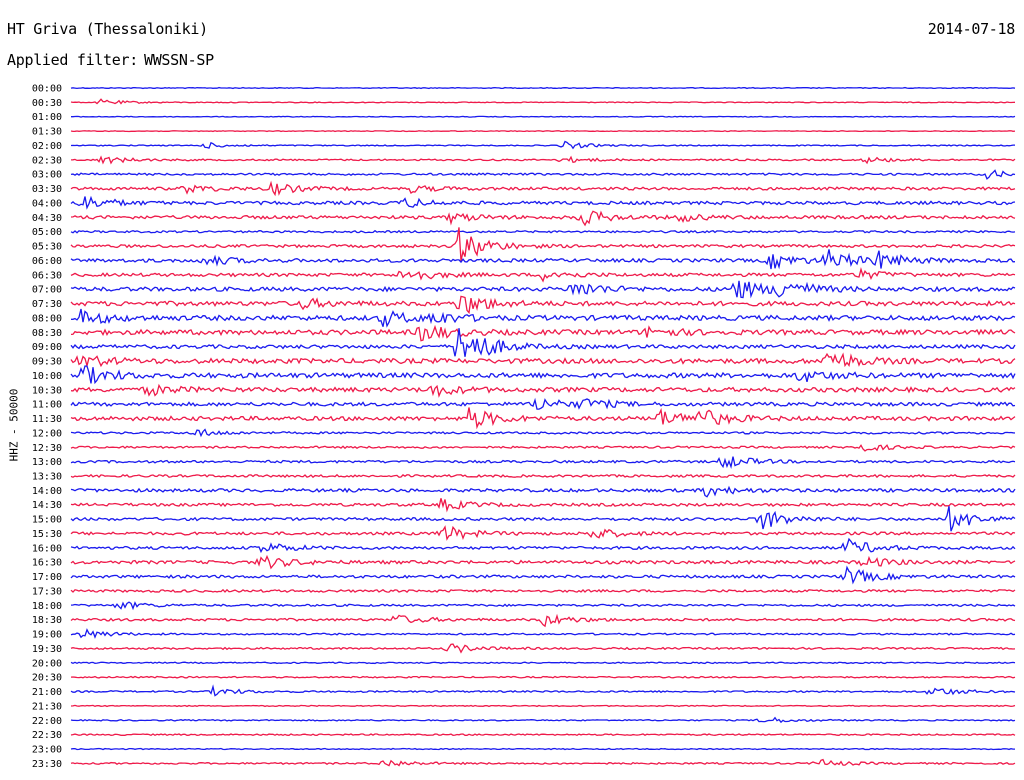 The height and width of the screenshot is (780, 1024). Describe the element at coordinates (47, 491) in the screenshot. I see `row-tick-label: 14:00` at that location.